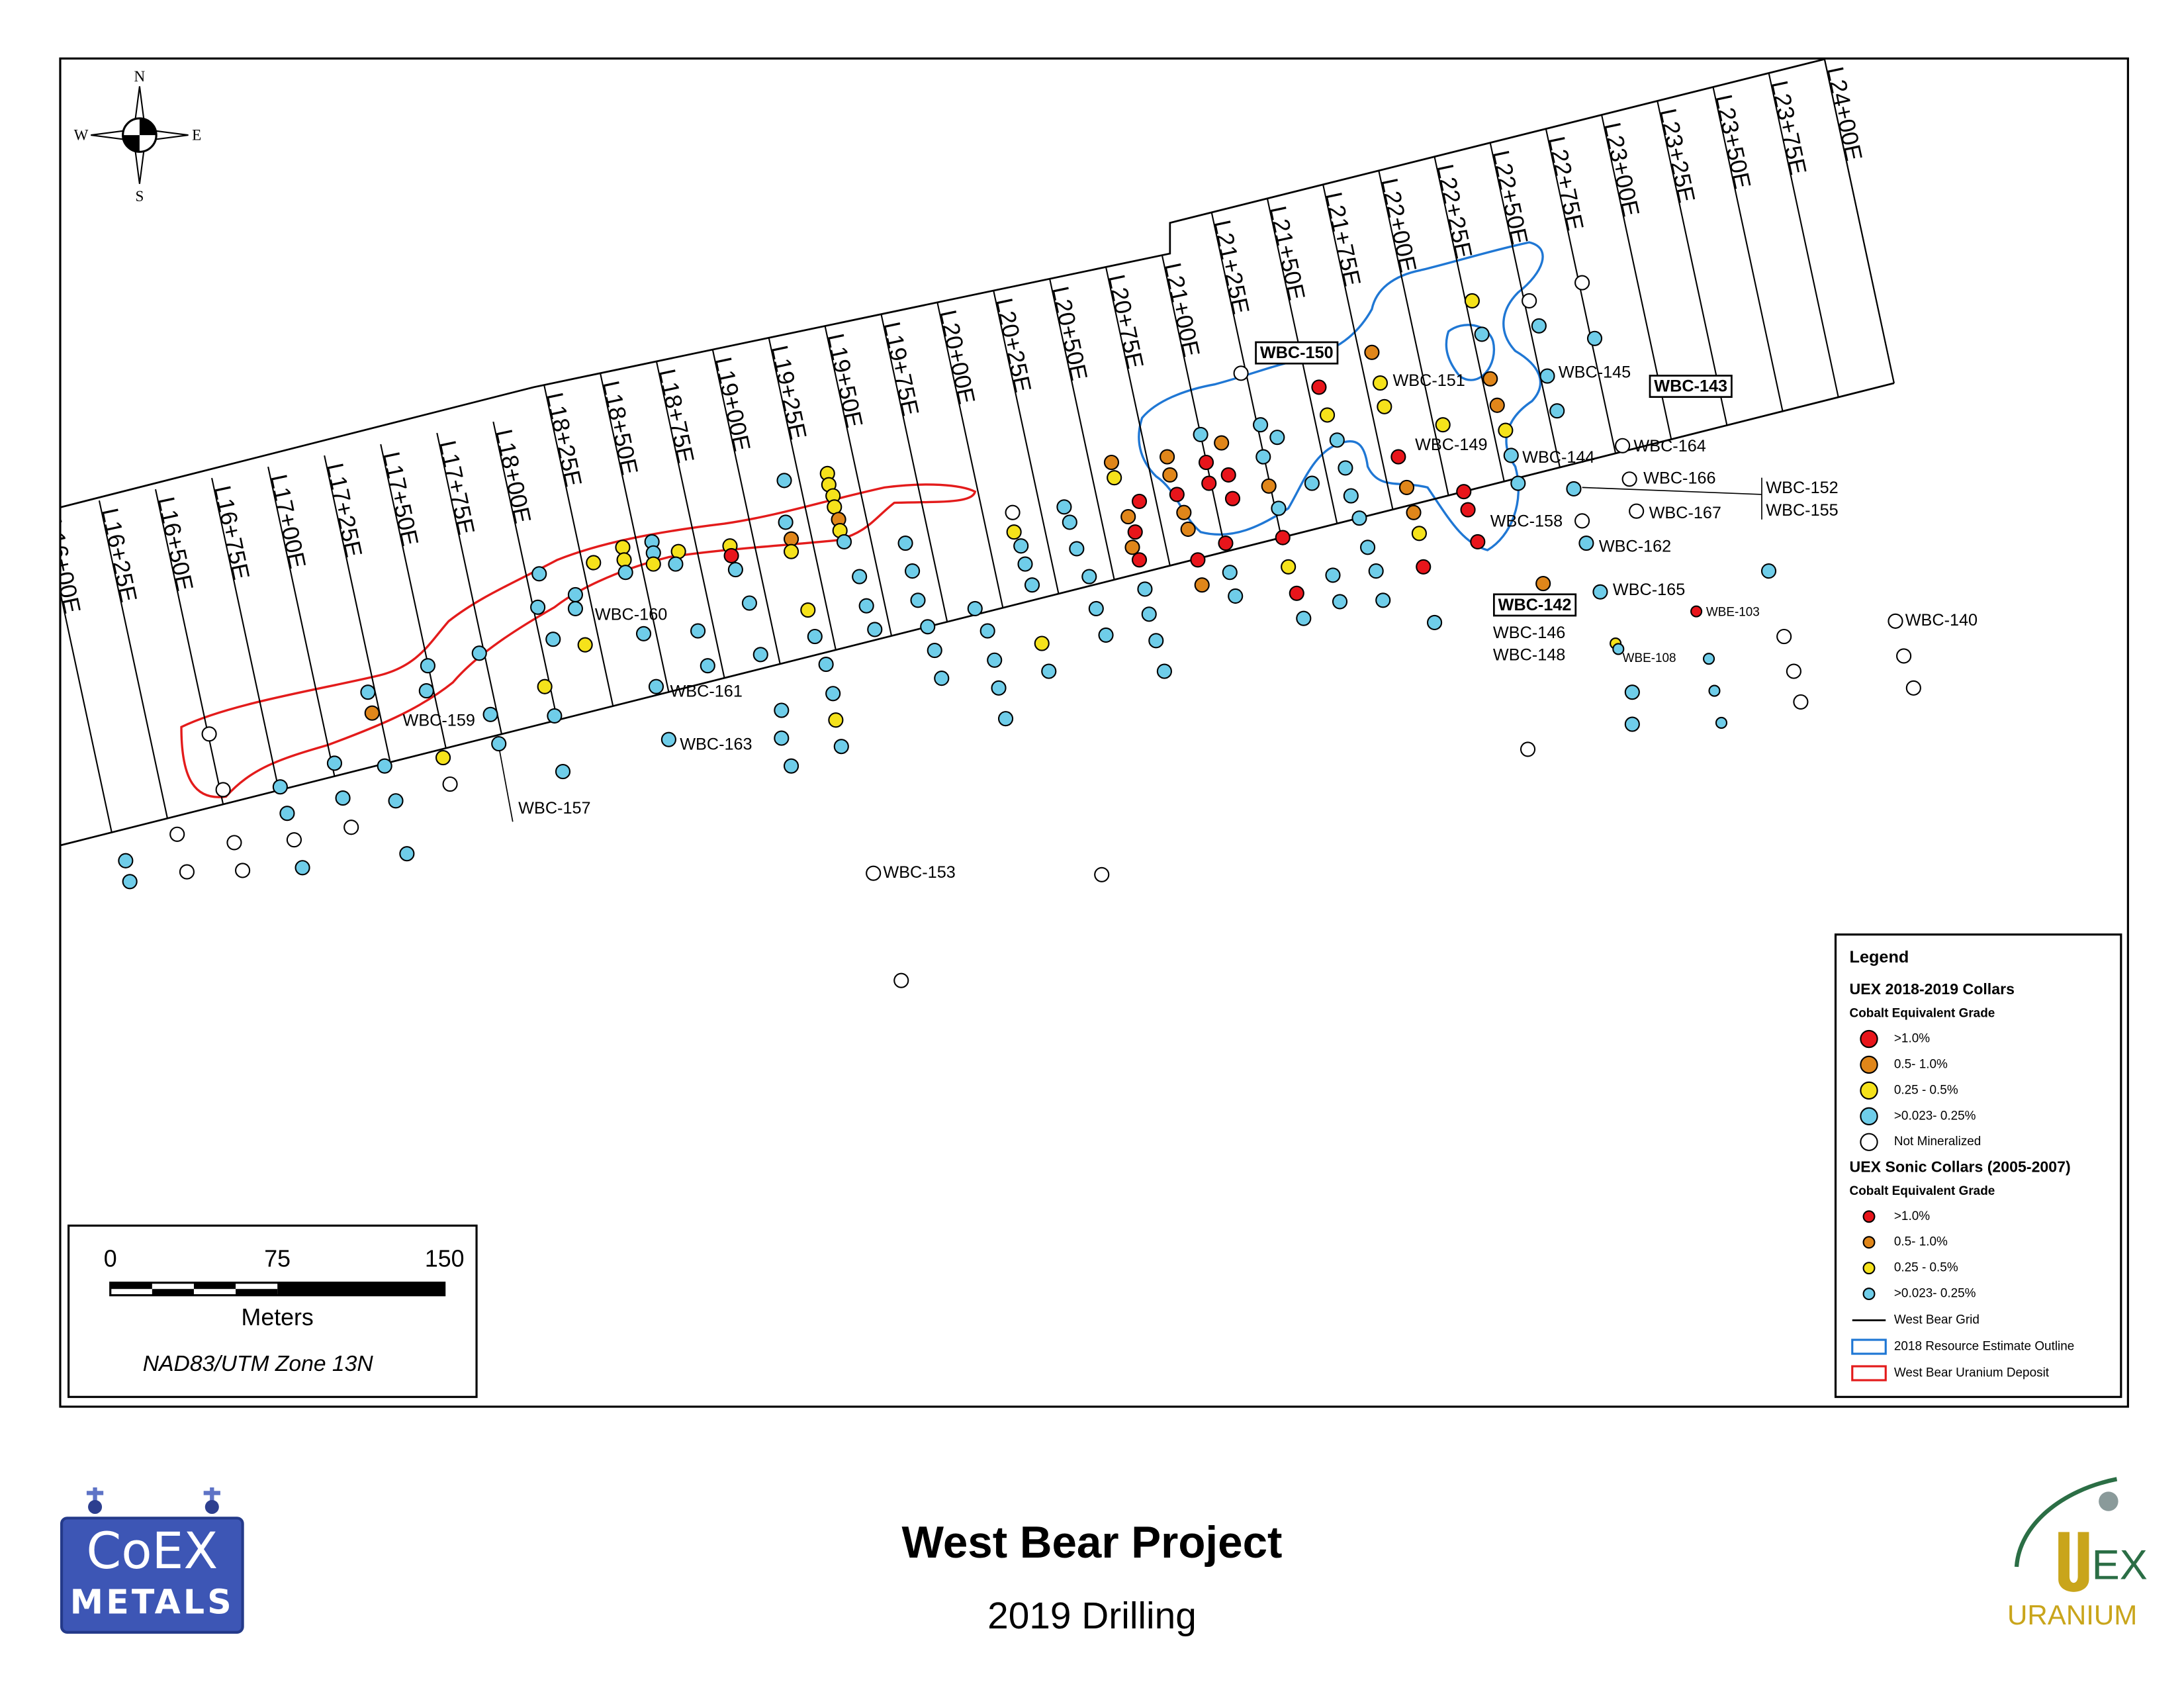  I want to click on drill-hole-label: WBC-160, so click(631, 615).